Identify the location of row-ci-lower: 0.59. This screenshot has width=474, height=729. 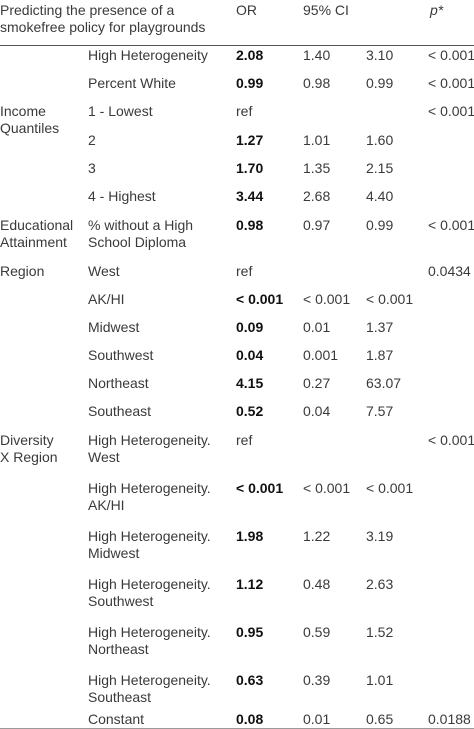
(317, 632).